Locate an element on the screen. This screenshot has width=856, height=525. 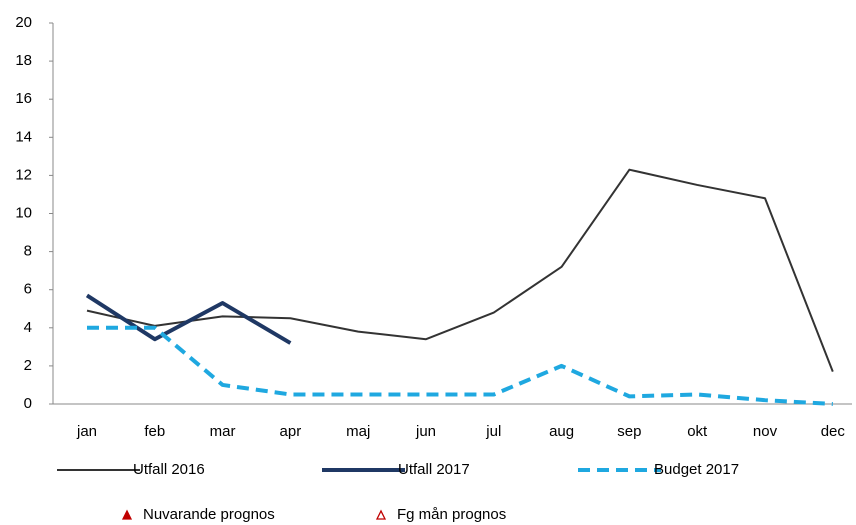
legend-label: Fg mån prognos is located at coordinates (451, 514).